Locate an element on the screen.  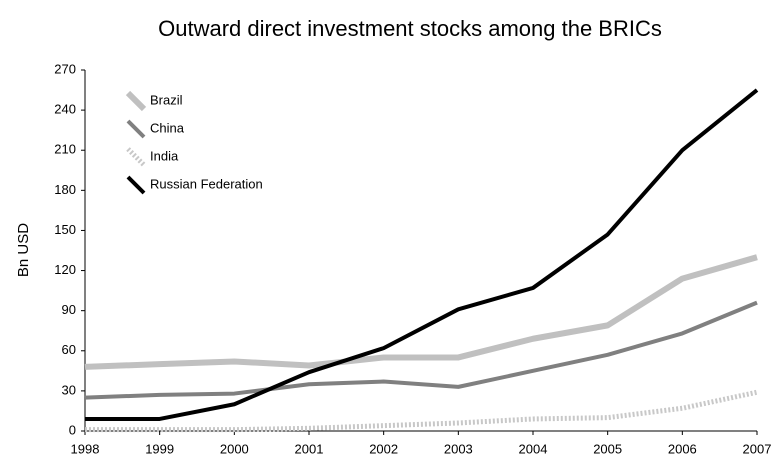
y-tick-label: 90 is located at coordinates (69, 309).